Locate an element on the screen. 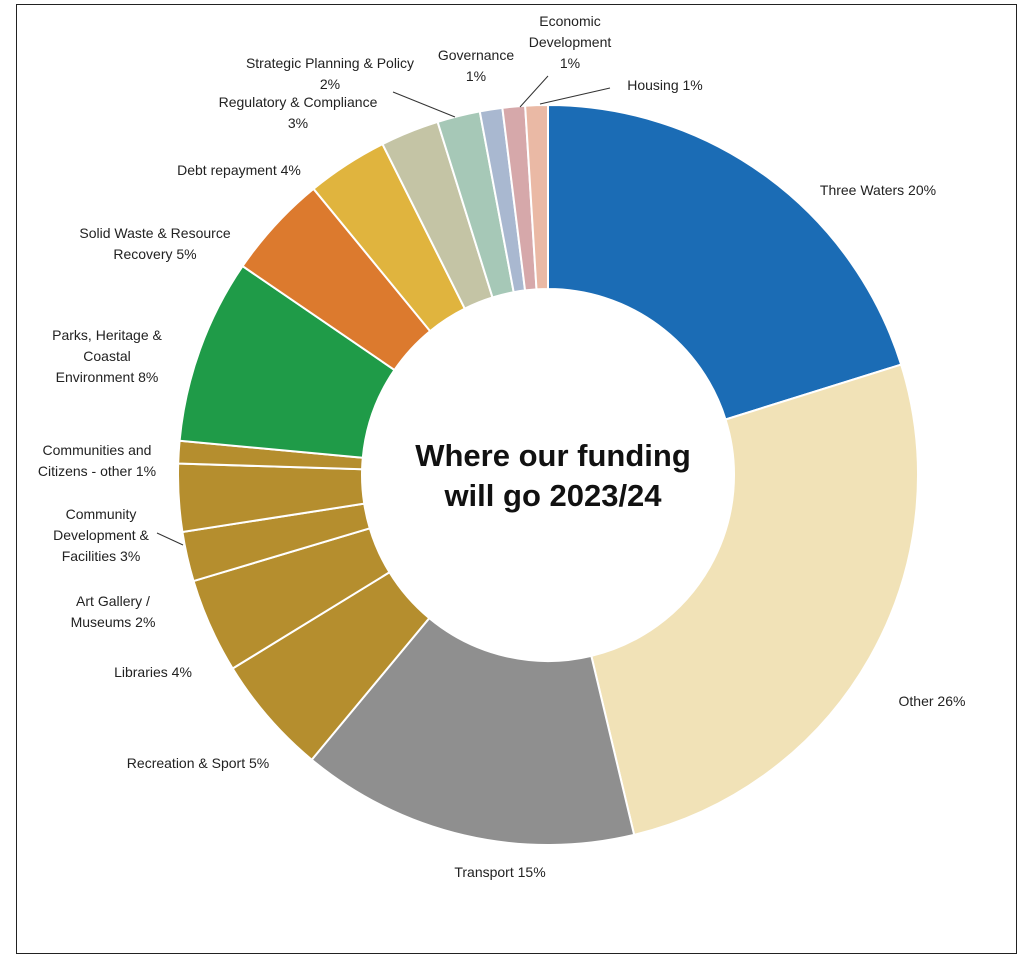 The image size is (1023, 954). slice-label-12: Strategic Planning & Policy 2% is located at coordinates (330, 73).